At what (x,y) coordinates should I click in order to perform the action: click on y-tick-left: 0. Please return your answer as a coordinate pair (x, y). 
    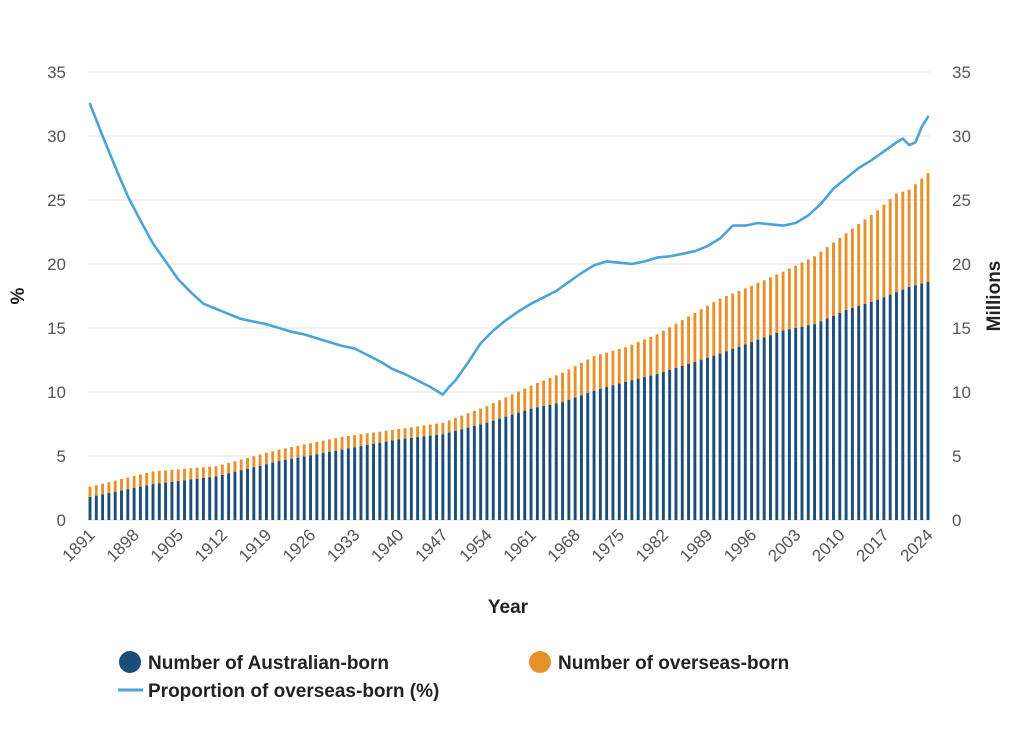
    Looking at the image, I should click on (61, 520).